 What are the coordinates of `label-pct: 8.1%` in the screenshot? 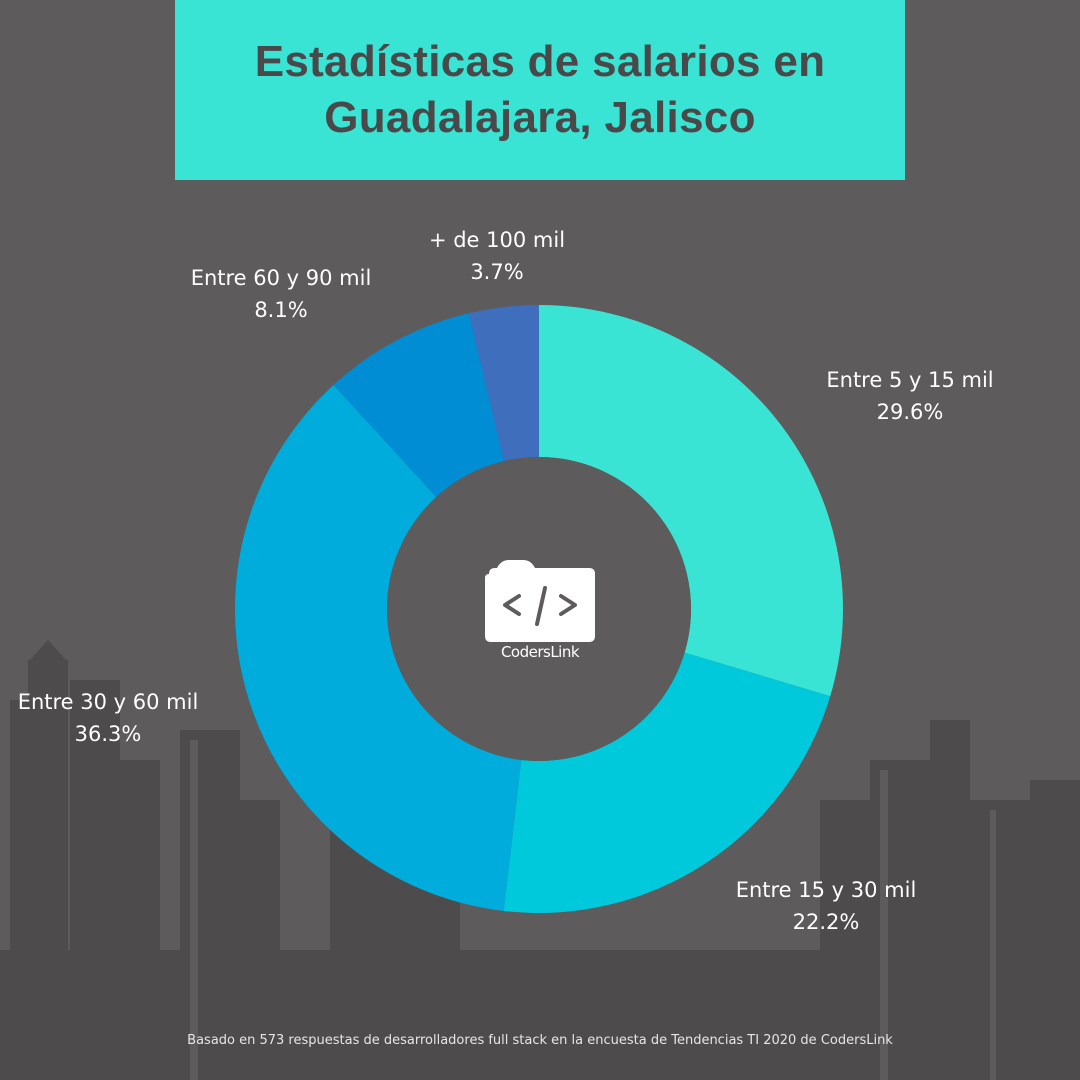 It's located at (281, 310).